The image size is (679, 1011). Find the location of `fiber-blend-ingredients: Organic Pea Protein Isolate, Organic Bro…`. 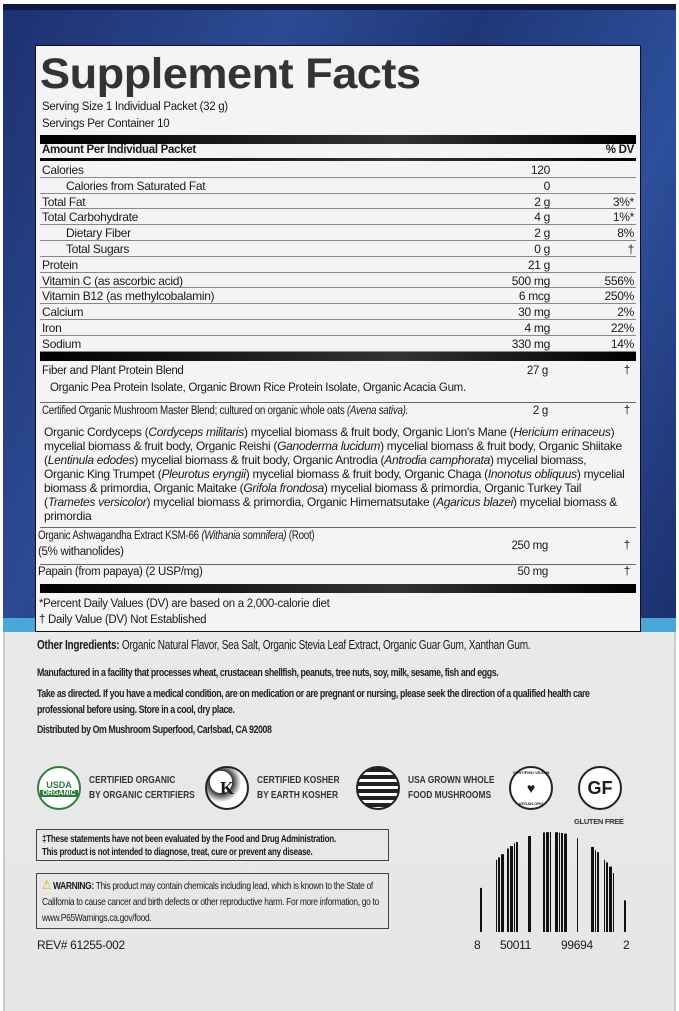

fiber-blend-ingredients: Organic Pea Protein Isolate, Organic Bro… is located at coordinates (258, 388).